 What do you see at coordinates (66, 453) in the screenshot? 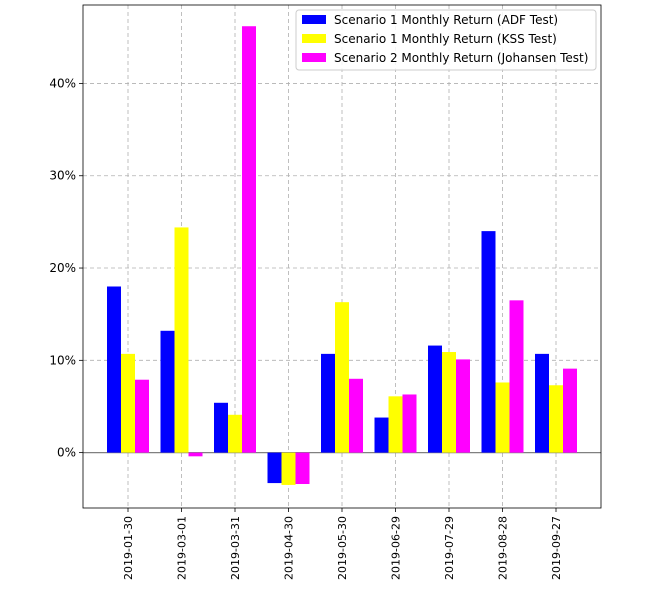
I see `y-tick-label: 0%` at bounding box center [66, 453].